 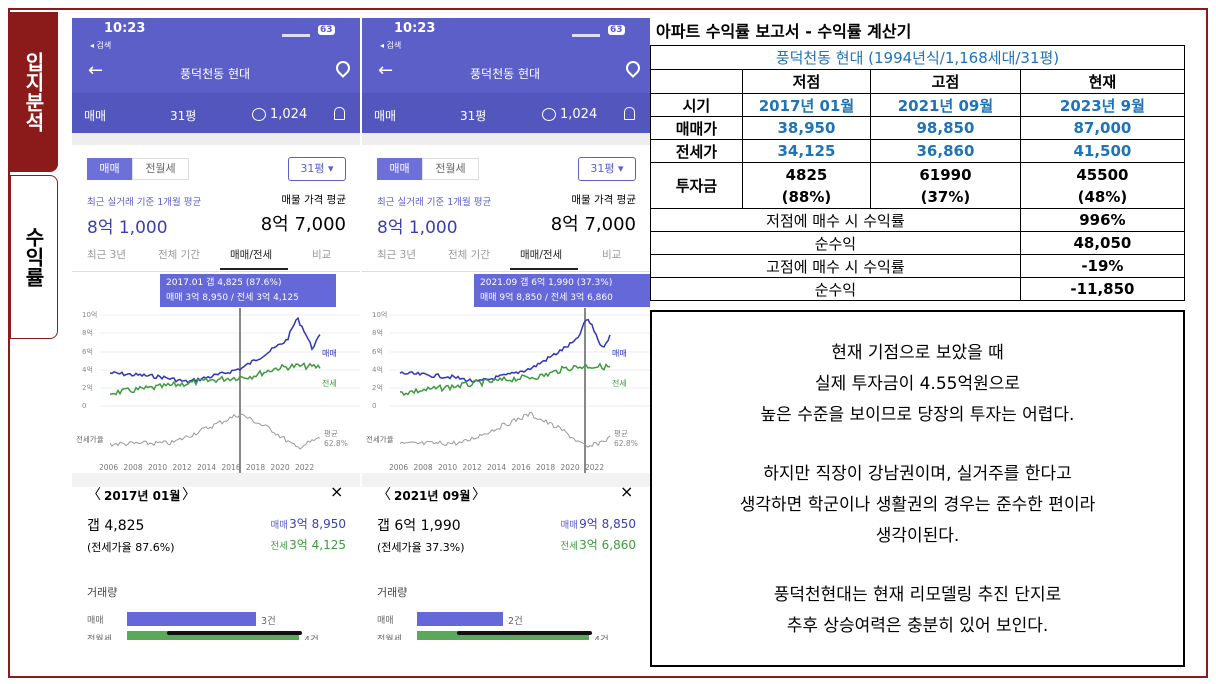 What do you see at coordinates (496, 467) in the screenshot?
I see `x-tick-label: 2014` at bounding box center [496, 467].